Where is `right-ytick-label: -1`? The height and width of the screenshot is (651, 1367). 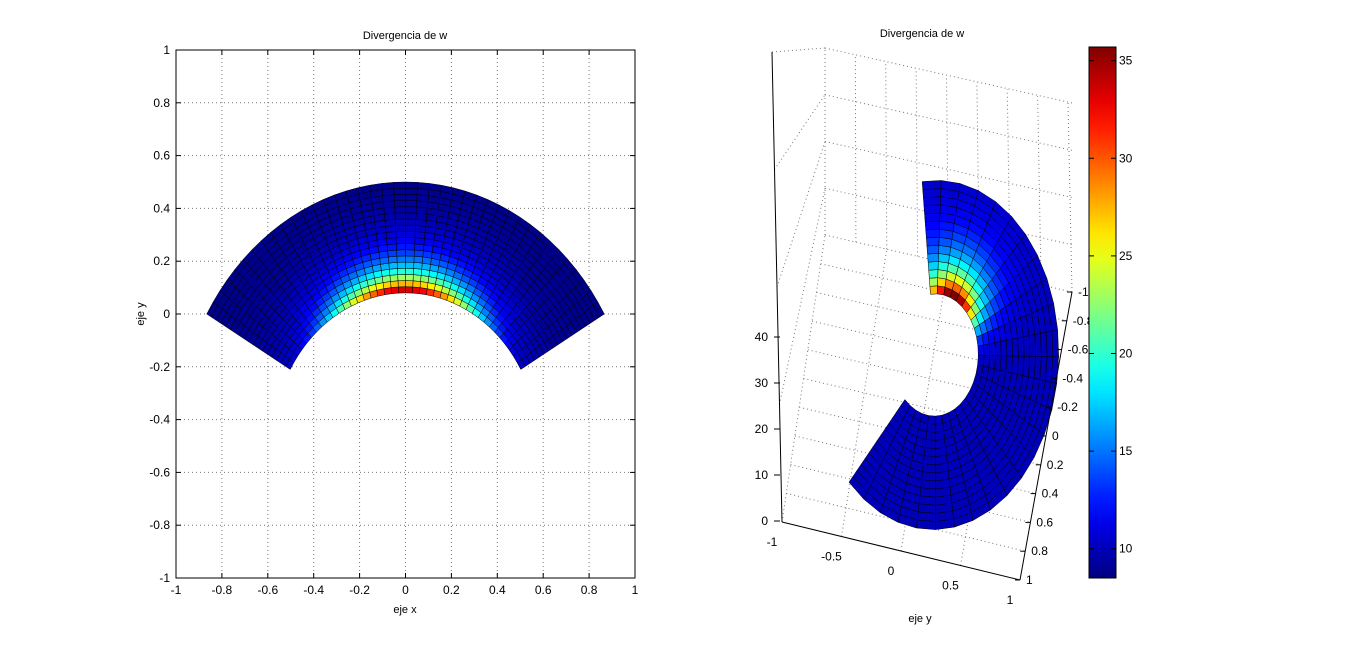 right-ytick-label: -1 is located at coordinates (1083, 292).